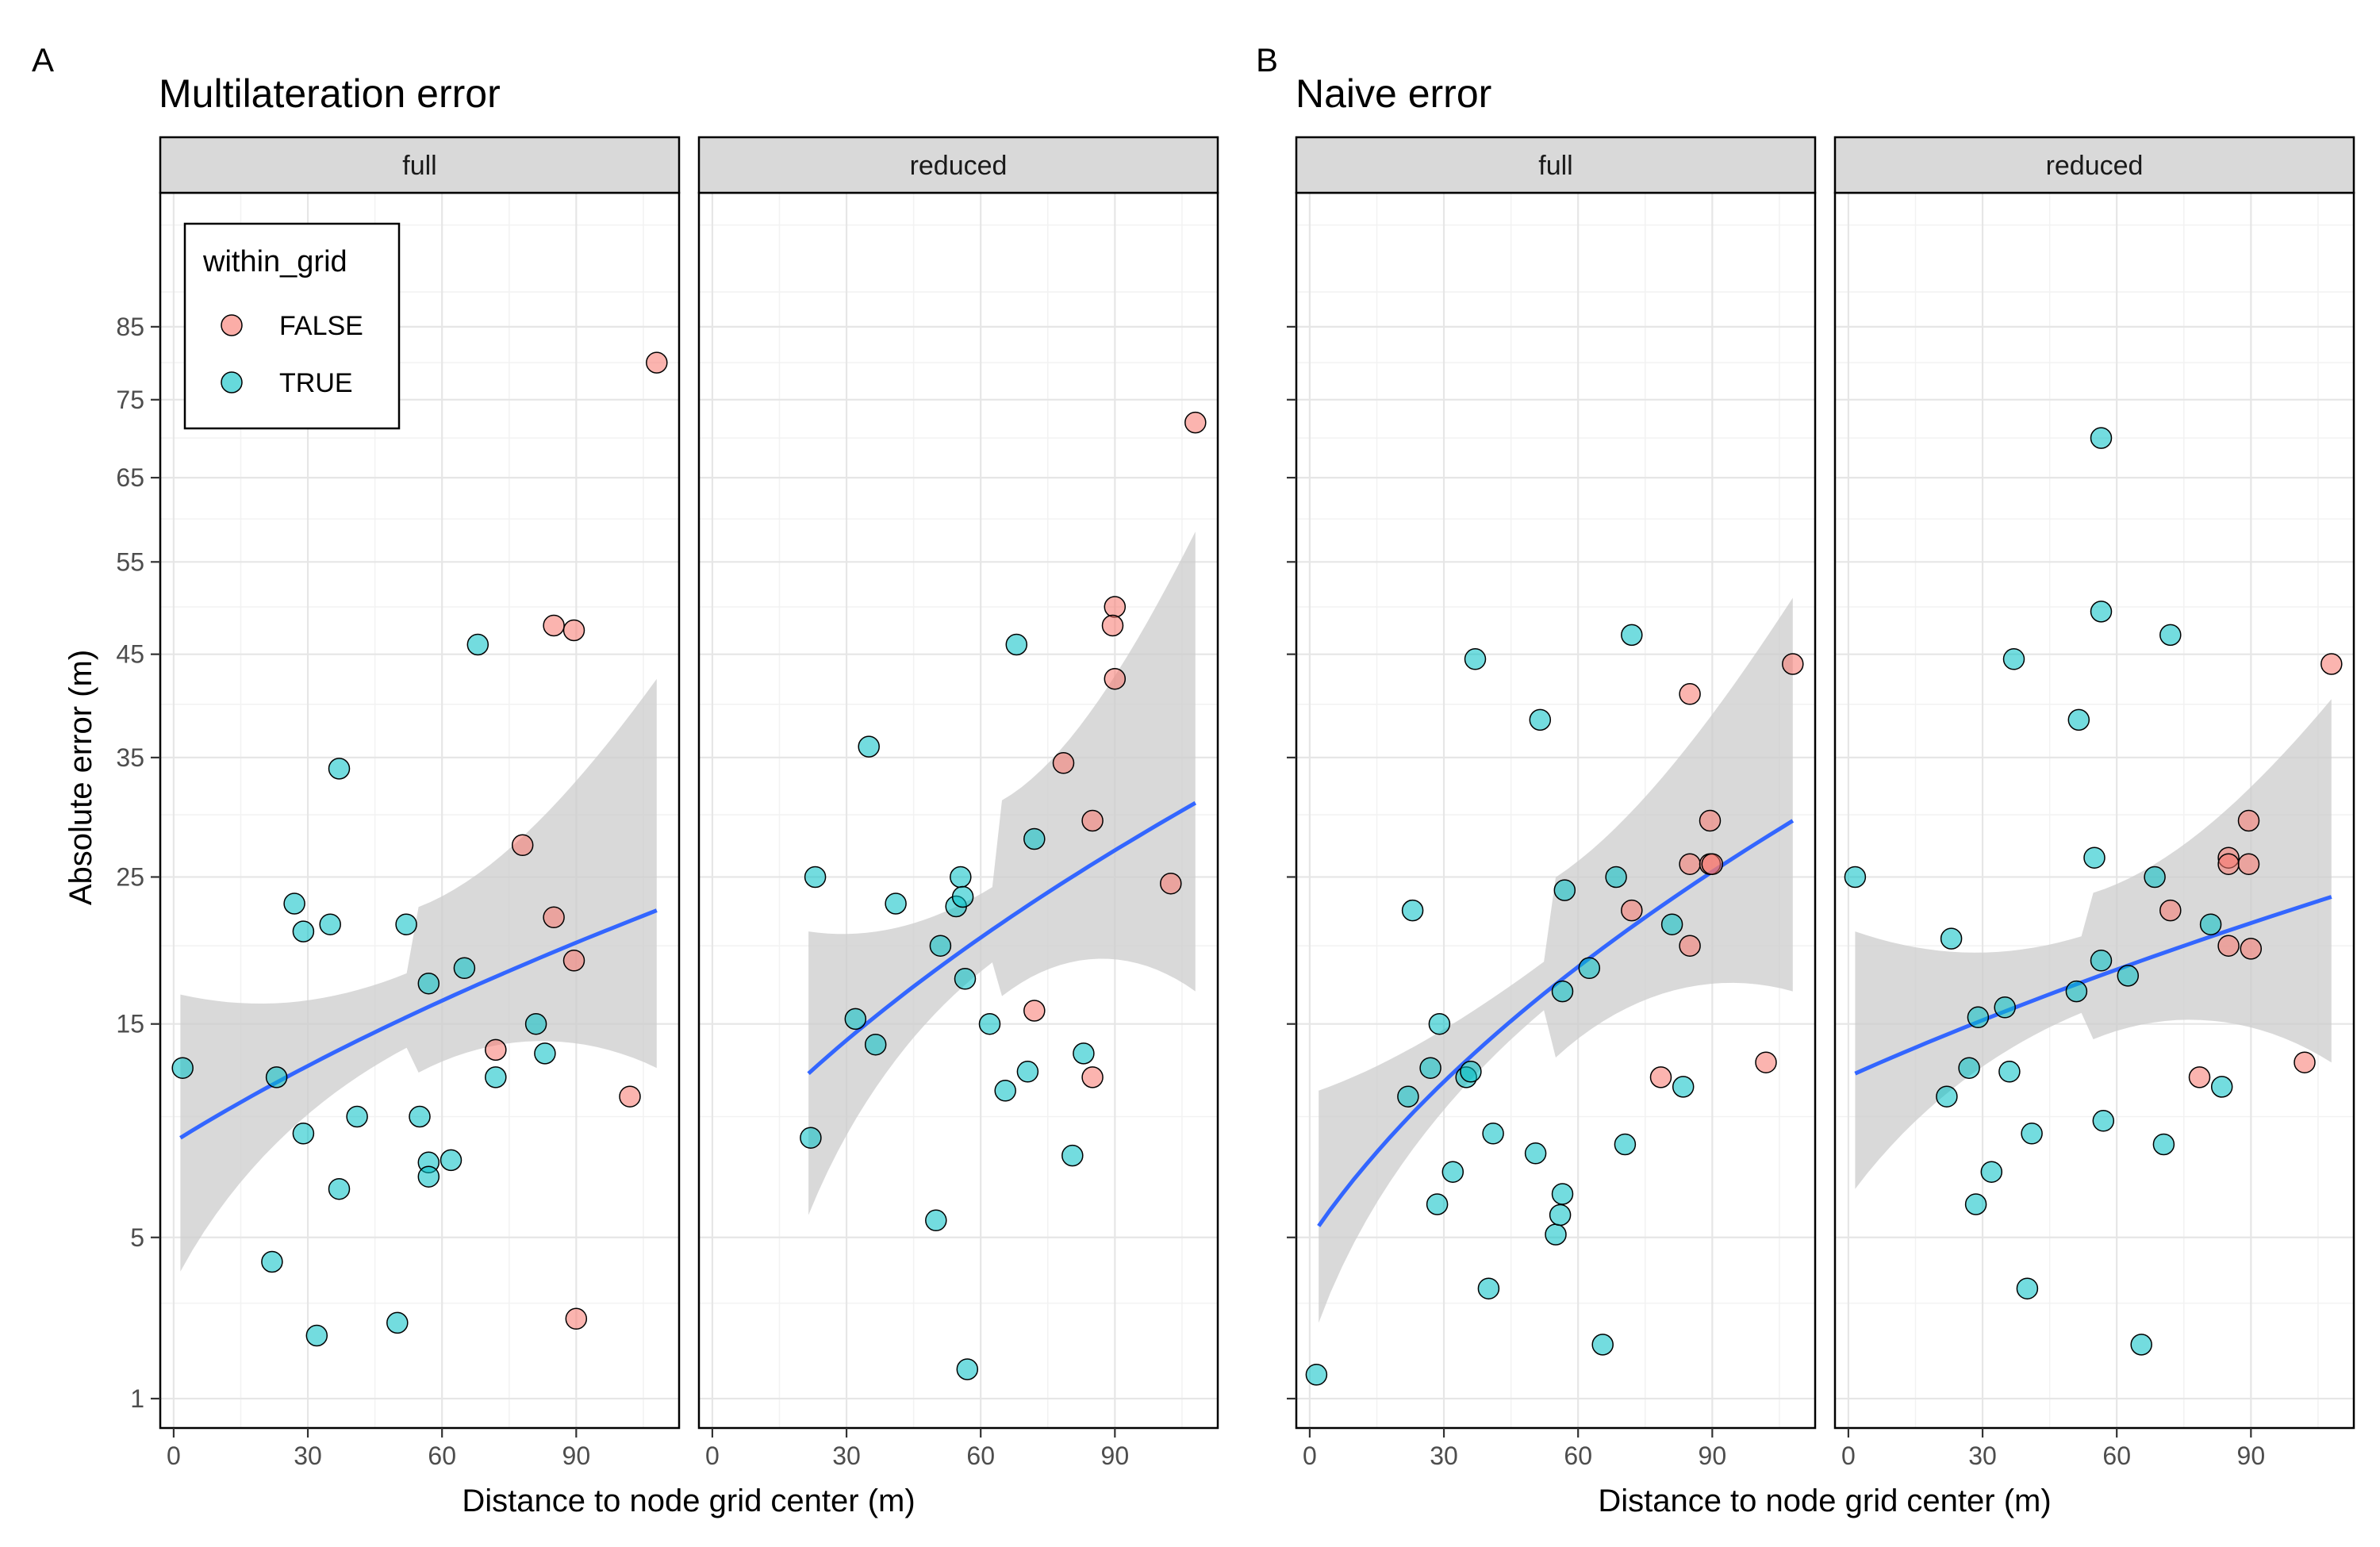 The height and width of the screenshot is (1547, 2380). Describe the element at coordinates (137, 1398) in the screenshot. I see `y-tick-label: 1` at that location.